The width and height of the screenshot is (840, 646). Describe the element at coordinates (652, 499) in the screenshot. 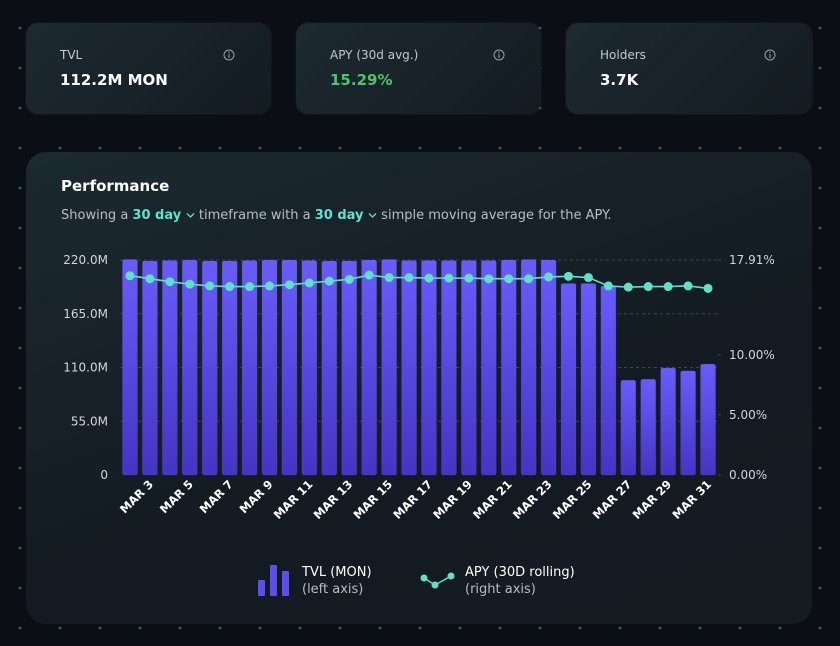

I see `x-tick-label: MAR 29` at that location.